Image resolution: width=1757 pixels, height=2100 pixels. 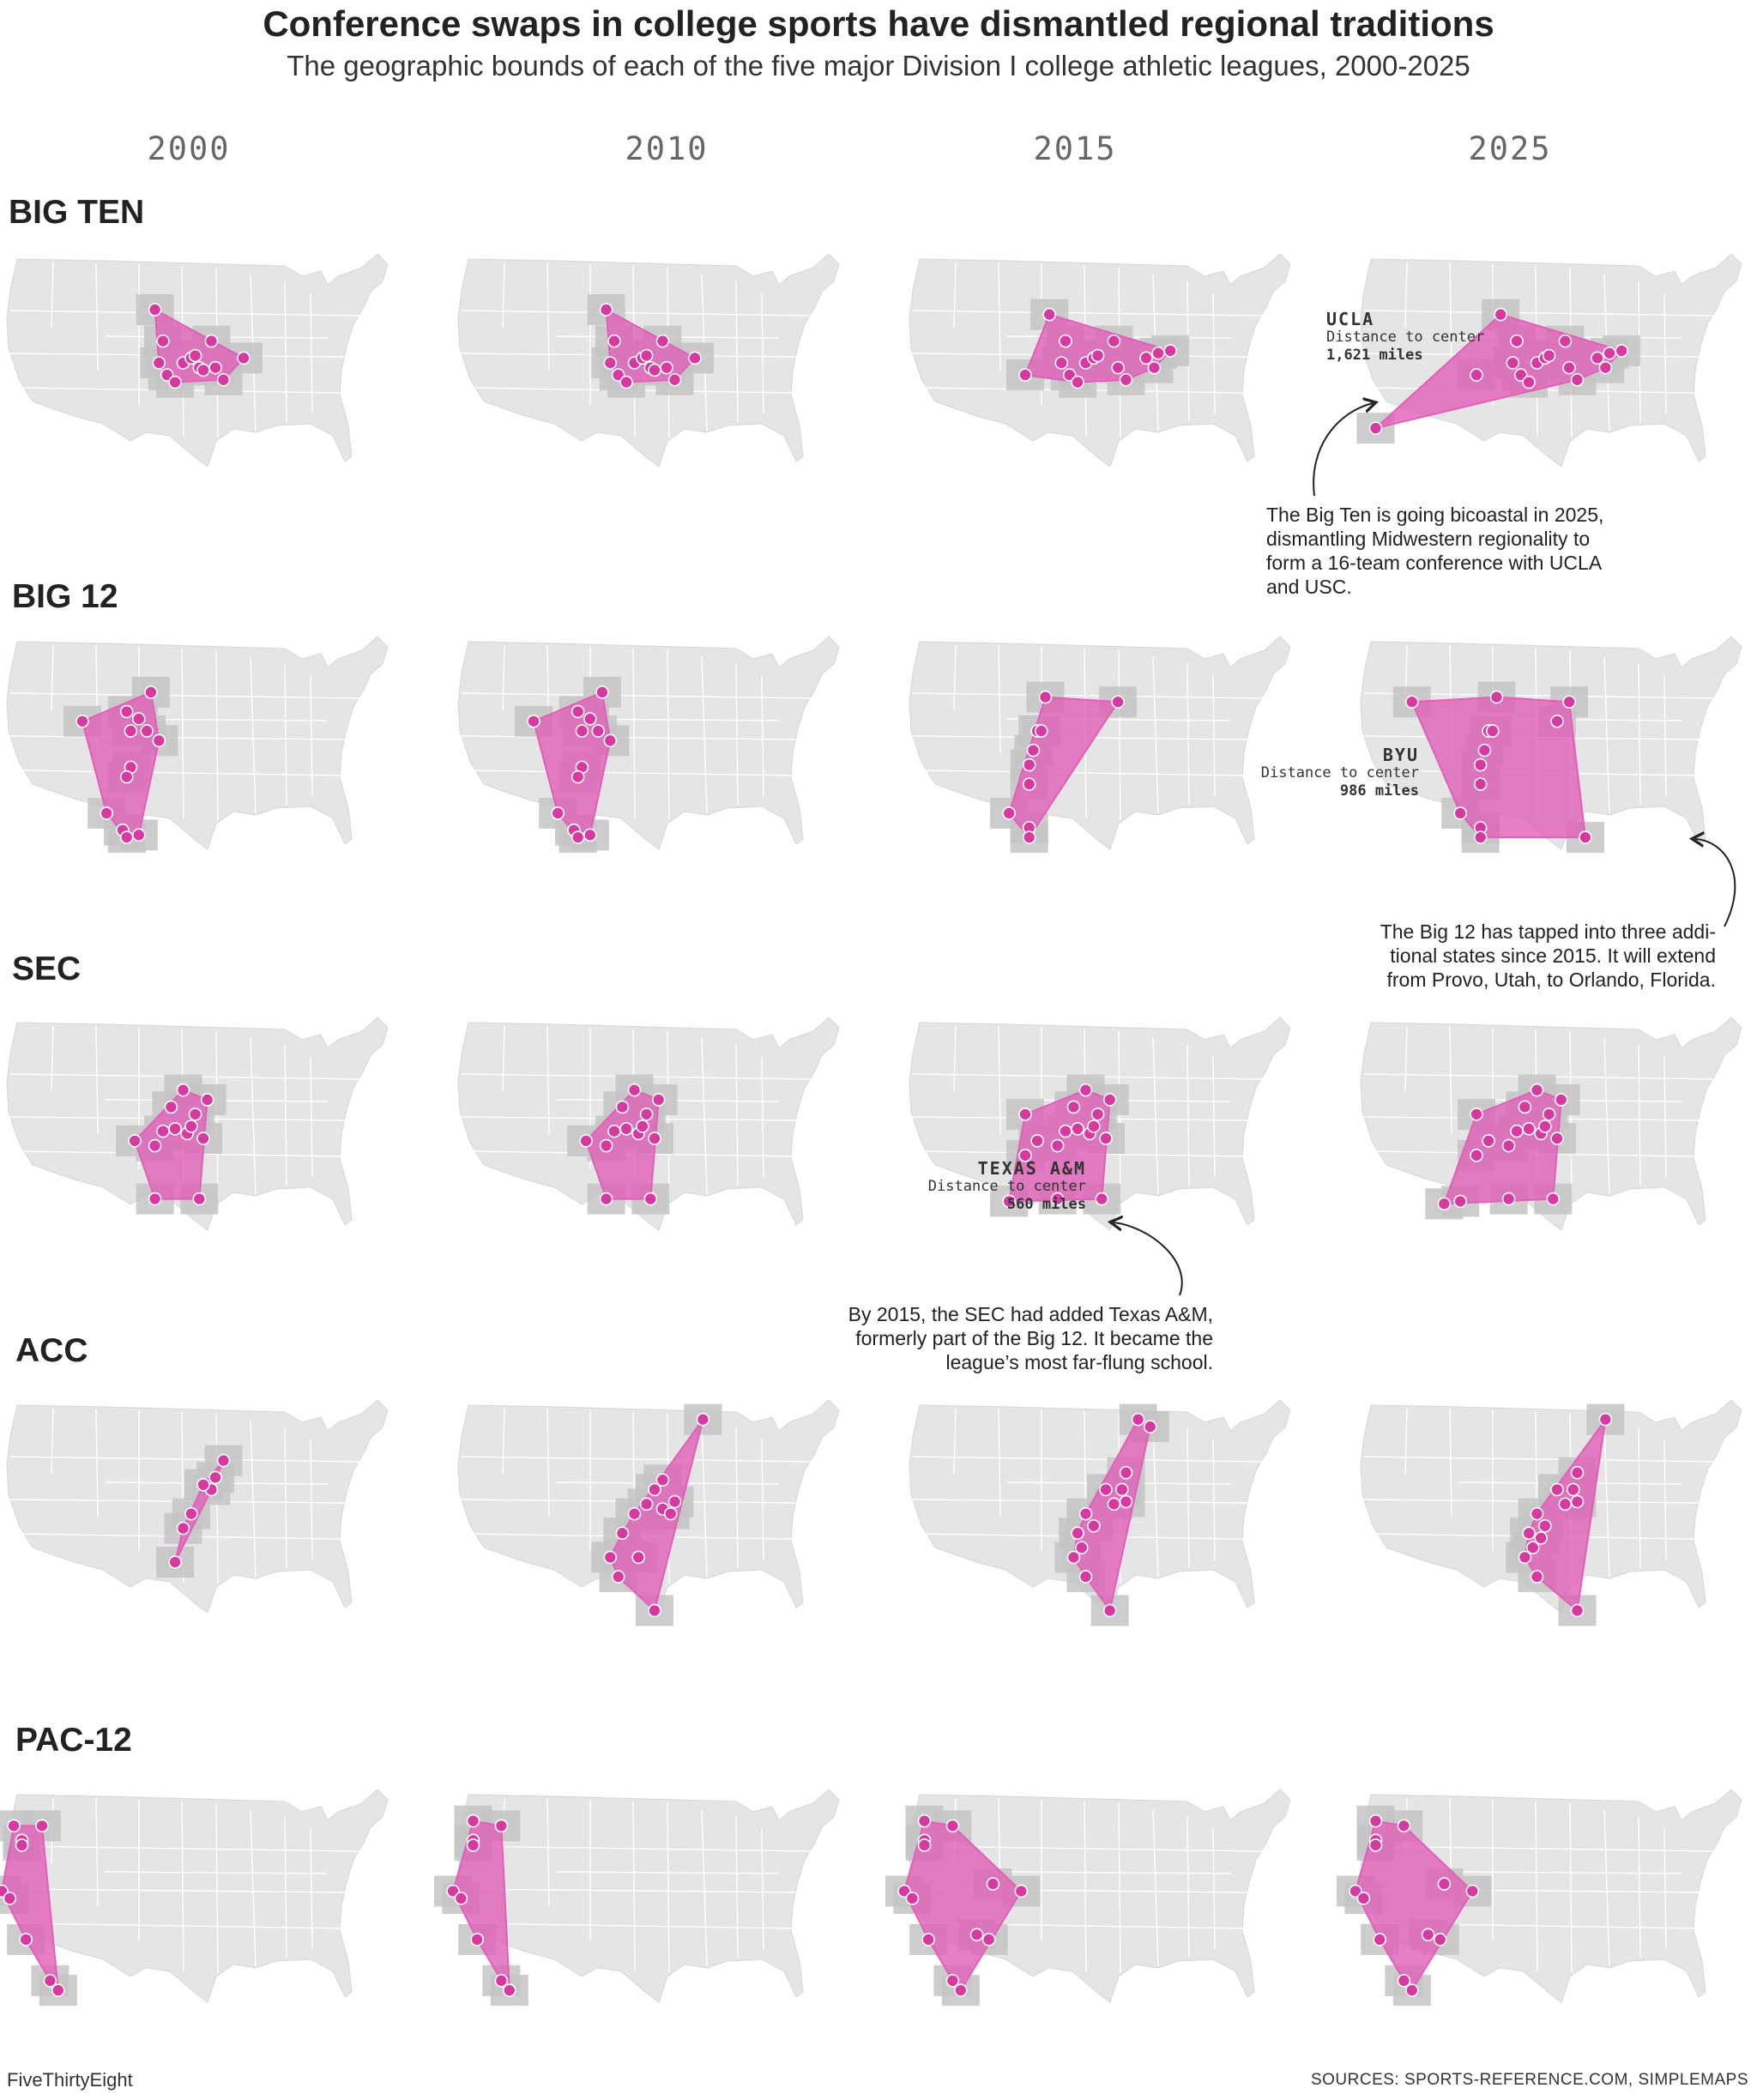 What do you see at coordinates (197, 360) in the screenshot?
I see `map-big-ten-2000` at bounding box center [197, 360].